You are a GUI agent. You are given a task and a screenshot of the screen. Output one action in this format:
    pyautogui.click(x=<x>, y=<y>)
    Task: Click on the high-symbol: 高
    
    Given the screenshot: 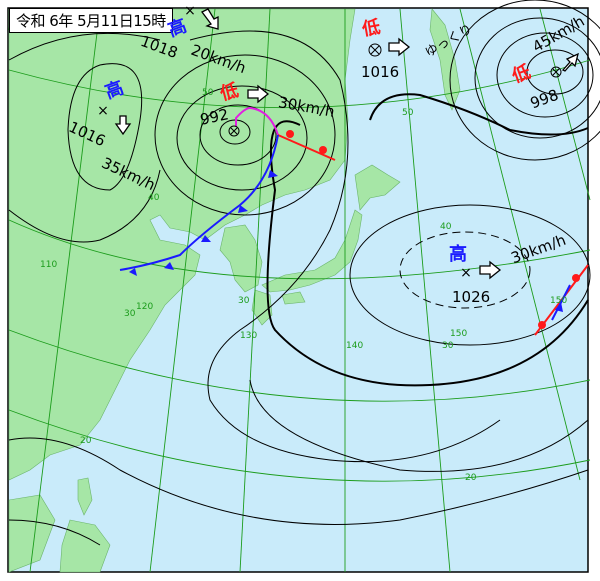 What is the action you would take?
    pyautogui.click(x=458, y=254)
    